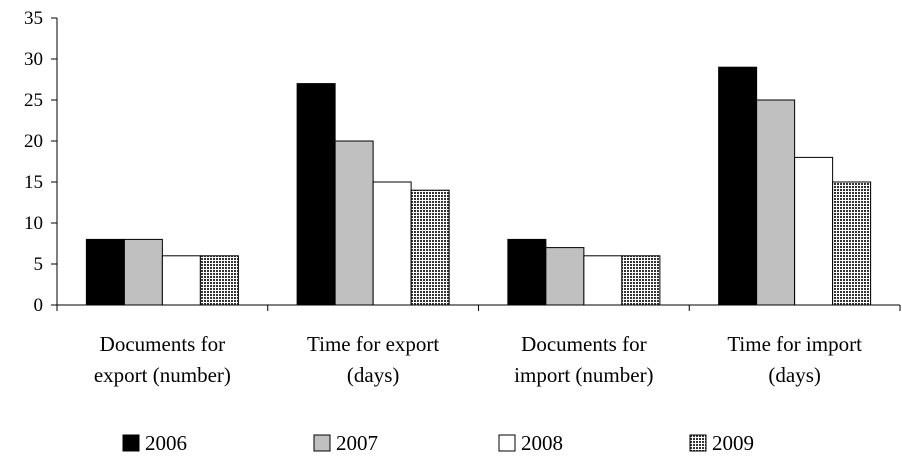 The height and width of the screenshot is (466, 902). What do you see at coordinates (583, 375) in the screenshot?
I see `category-label: import (number)` at bounding box center [583, 375].